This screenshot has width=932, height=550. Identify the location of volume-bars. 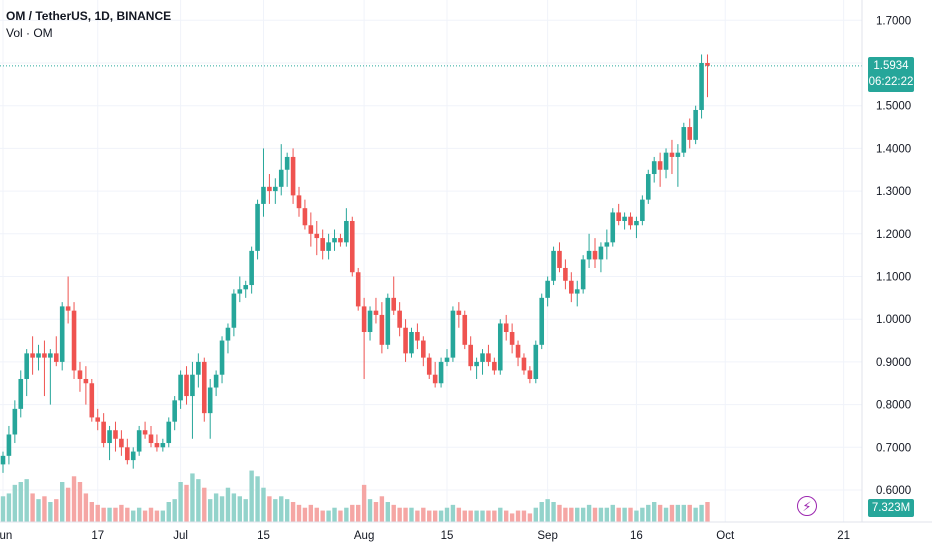
(355, 496).